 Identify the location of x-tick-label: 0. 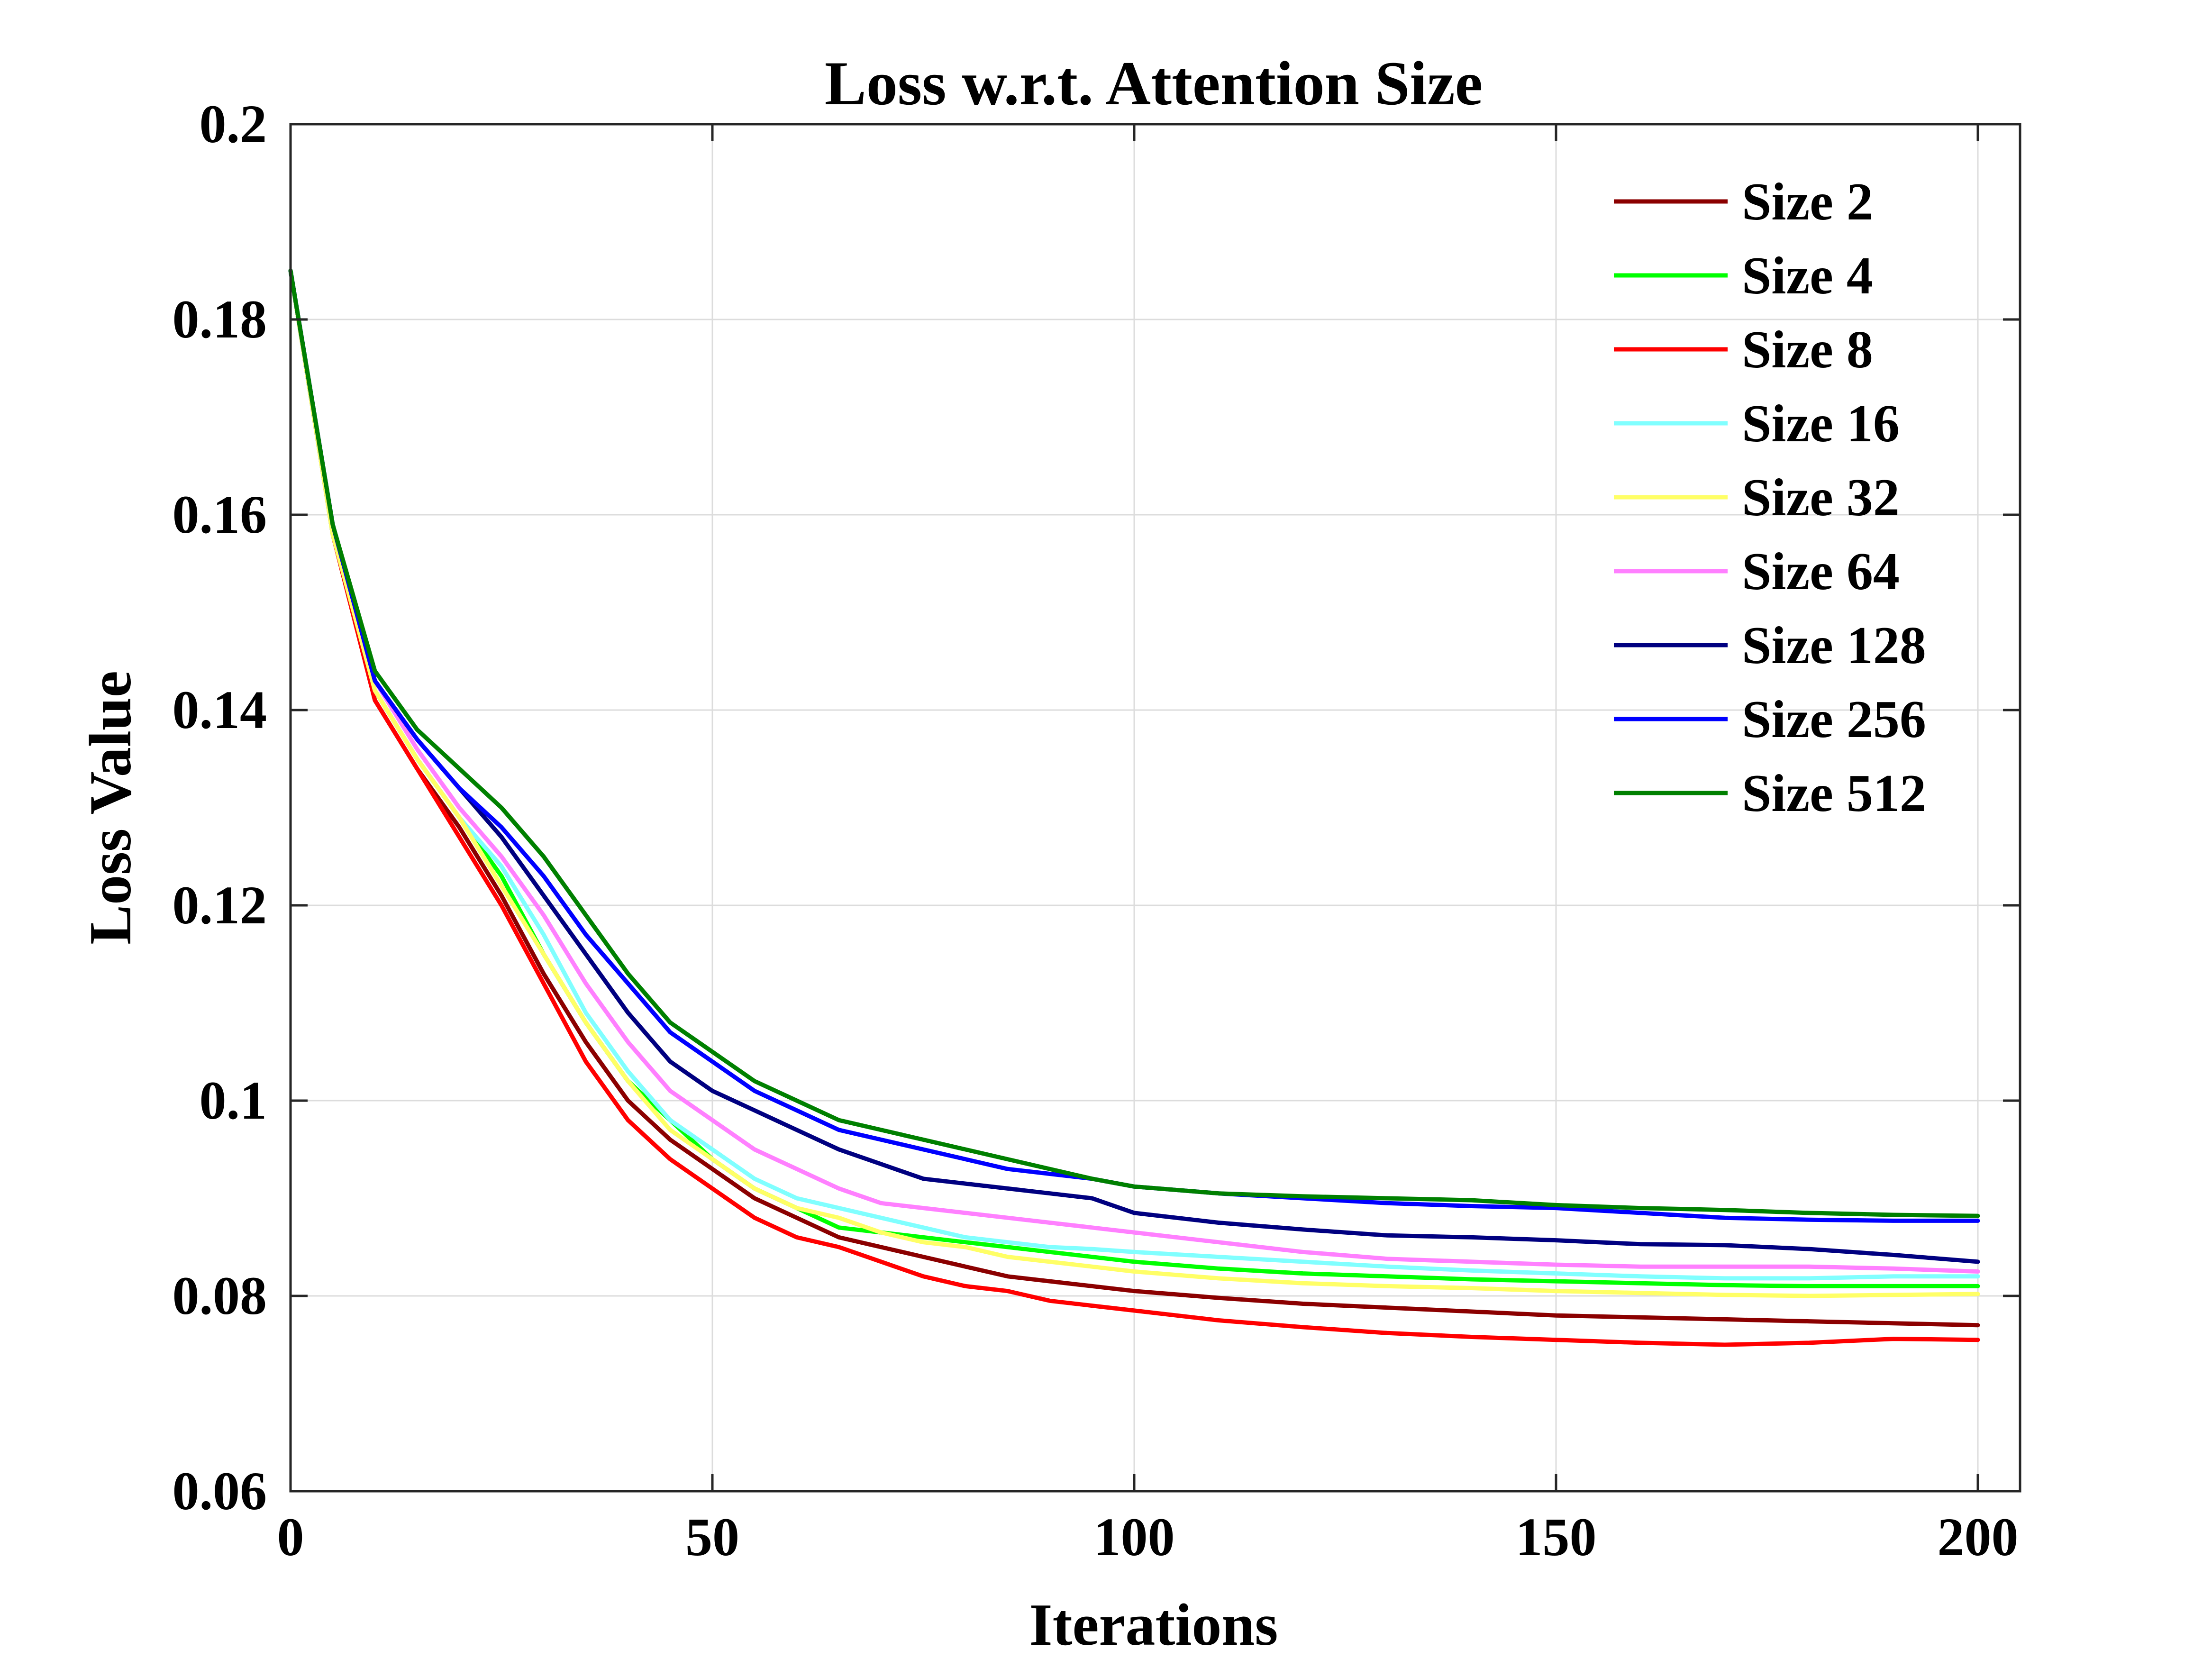
(290, 1537).